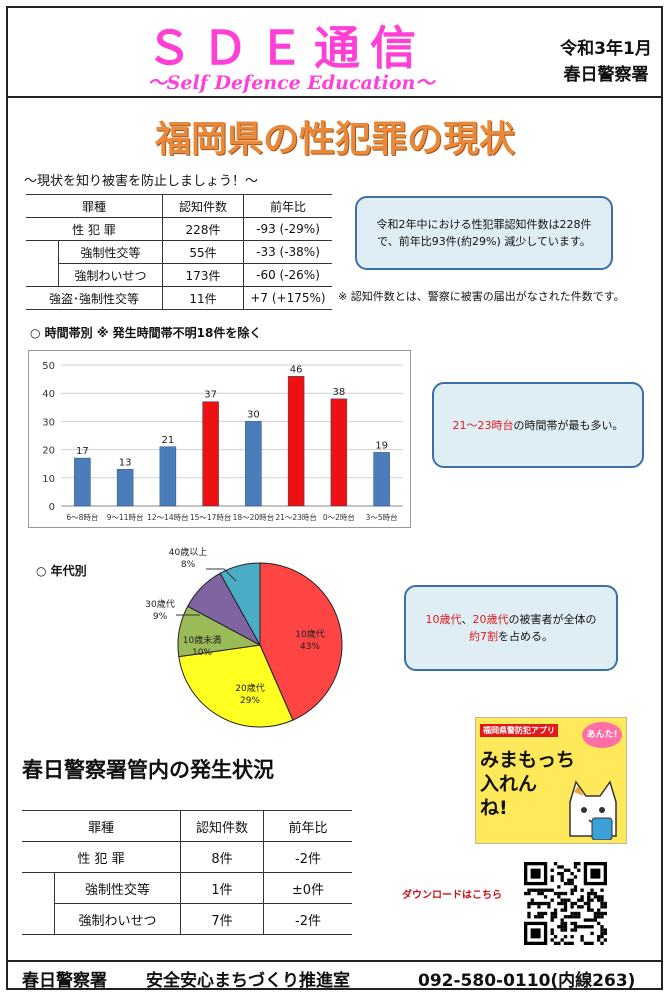 This screenshot has width=671, height=1000. I want to click on footer-office: 春日警察署, so click(64, 981).